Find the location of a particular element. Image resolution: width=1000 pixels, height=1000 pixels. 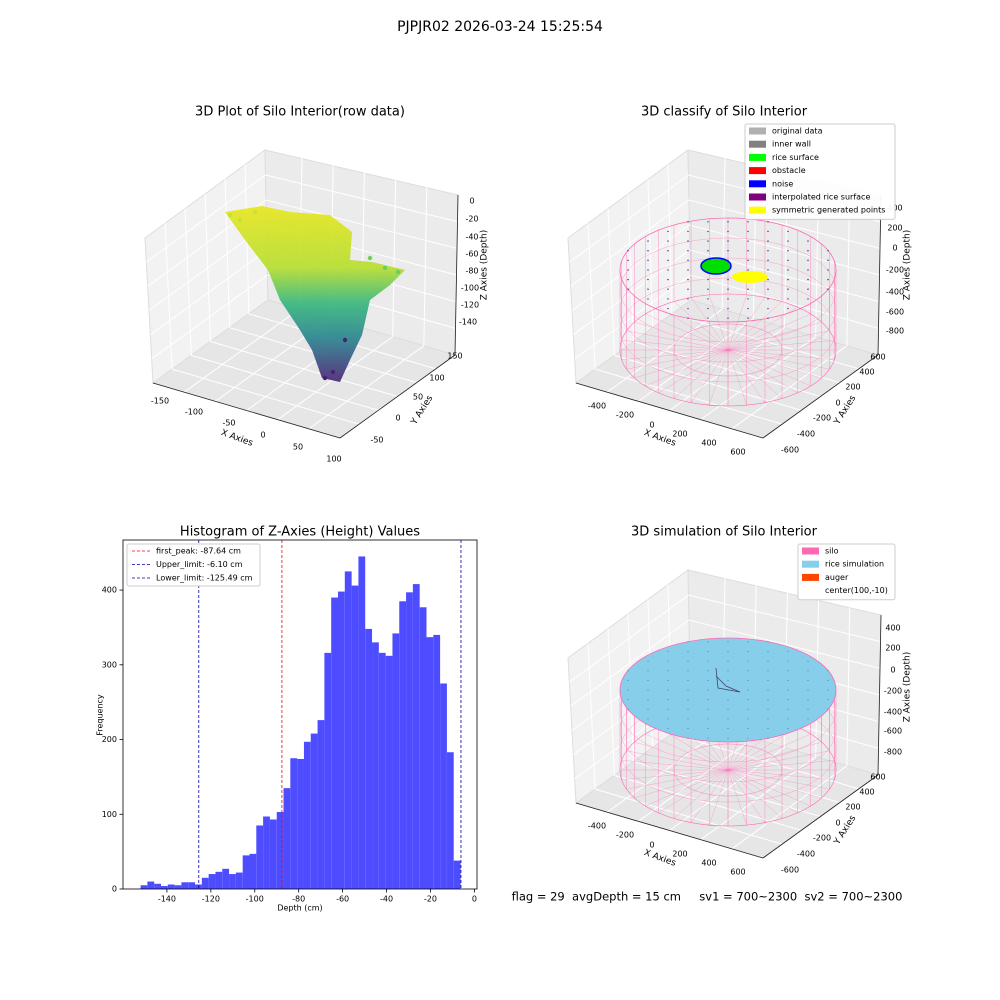

z-tick-label: 400 is located at coordinates (892, 628).